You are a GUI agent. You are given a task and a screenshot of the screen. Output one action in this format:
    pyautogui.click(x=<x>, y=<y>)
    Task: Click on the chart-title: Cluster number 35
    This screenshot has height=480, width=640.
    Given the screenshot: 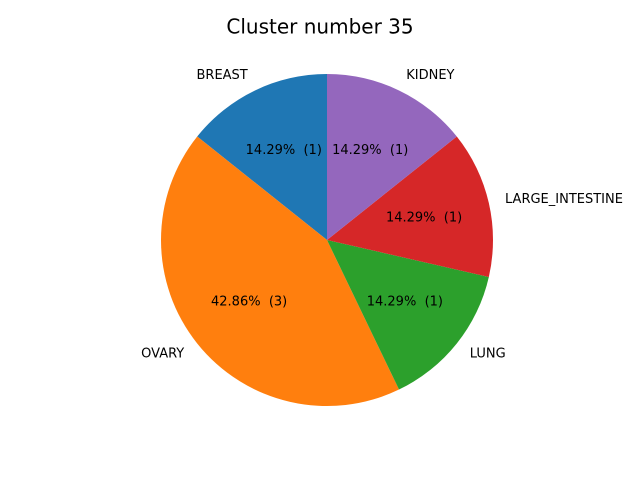 What is the action you would take?
    pyautogui.click(x=319, y=27)
    